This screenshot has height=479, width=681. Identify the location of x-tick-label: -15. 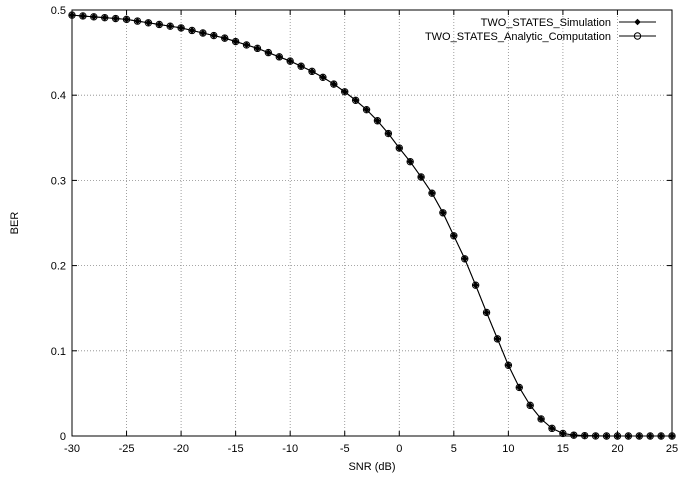
(236, 449).